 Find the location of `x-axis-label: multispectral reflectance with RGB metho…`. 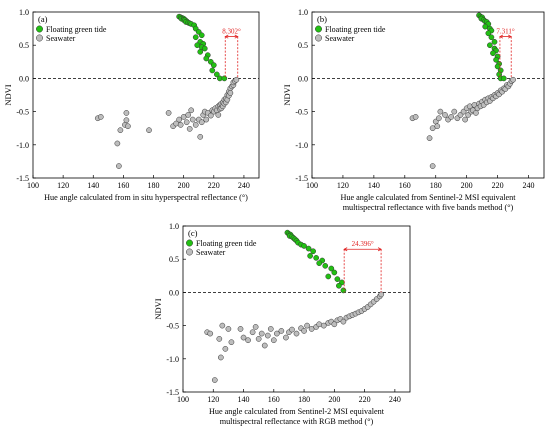

x-axis-label: multispectral reflectance with RGB metho… is located at coordinates (297, 421).